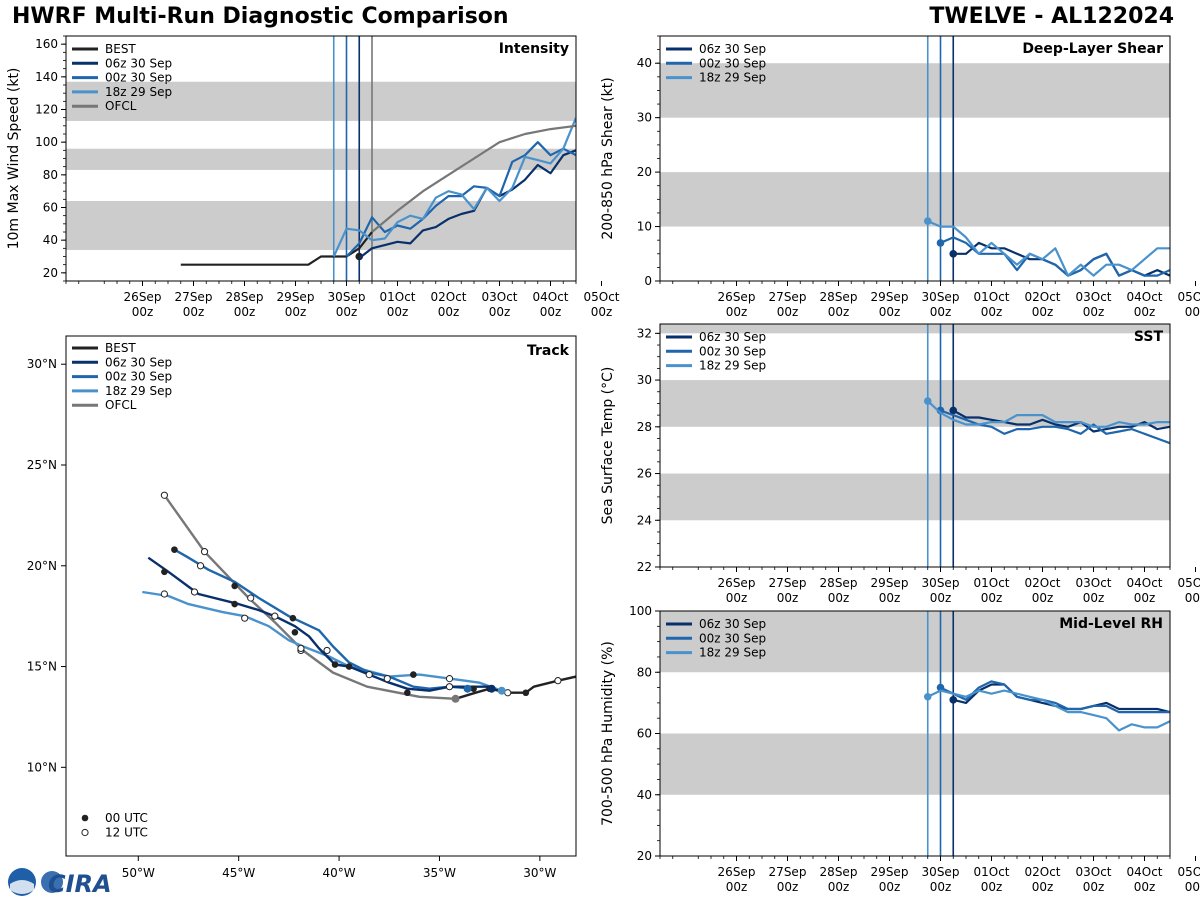 The image size is (1200, 902). Describe the element at coordinates (50, 175) in the screenshot. I see `intensity-ytick-label: 80` at that location.